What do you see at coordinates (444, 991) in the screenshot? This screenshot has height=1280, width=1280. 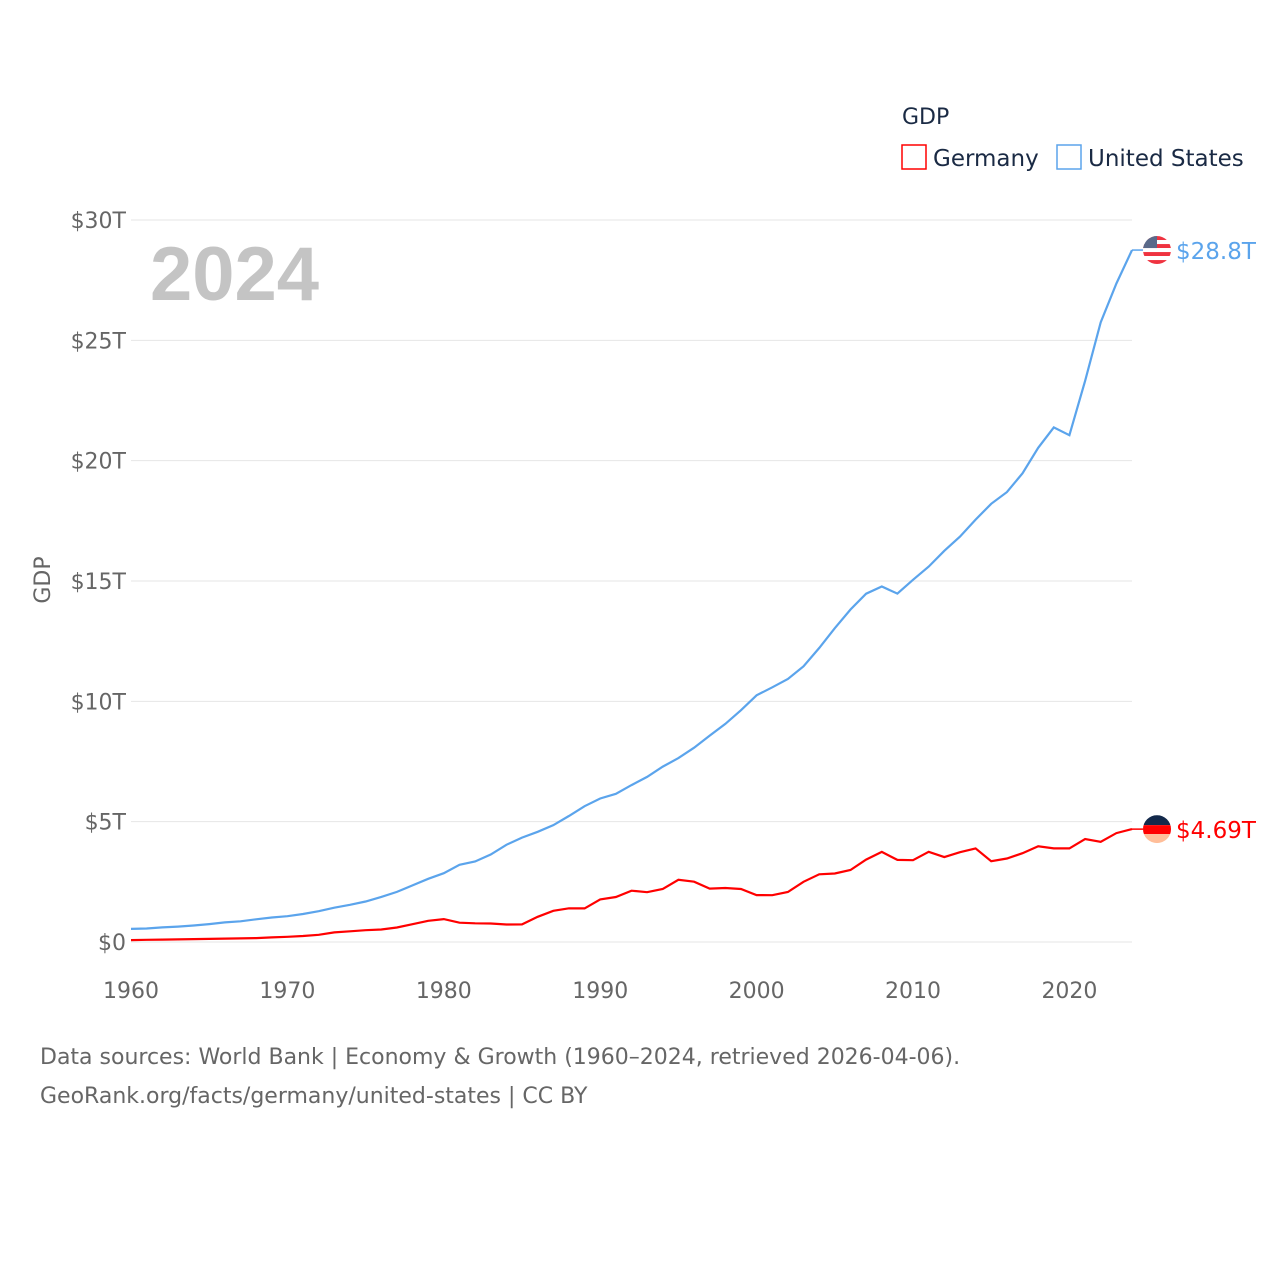 I see `x-tick-label: 1980` at bounding box center [444, 991].